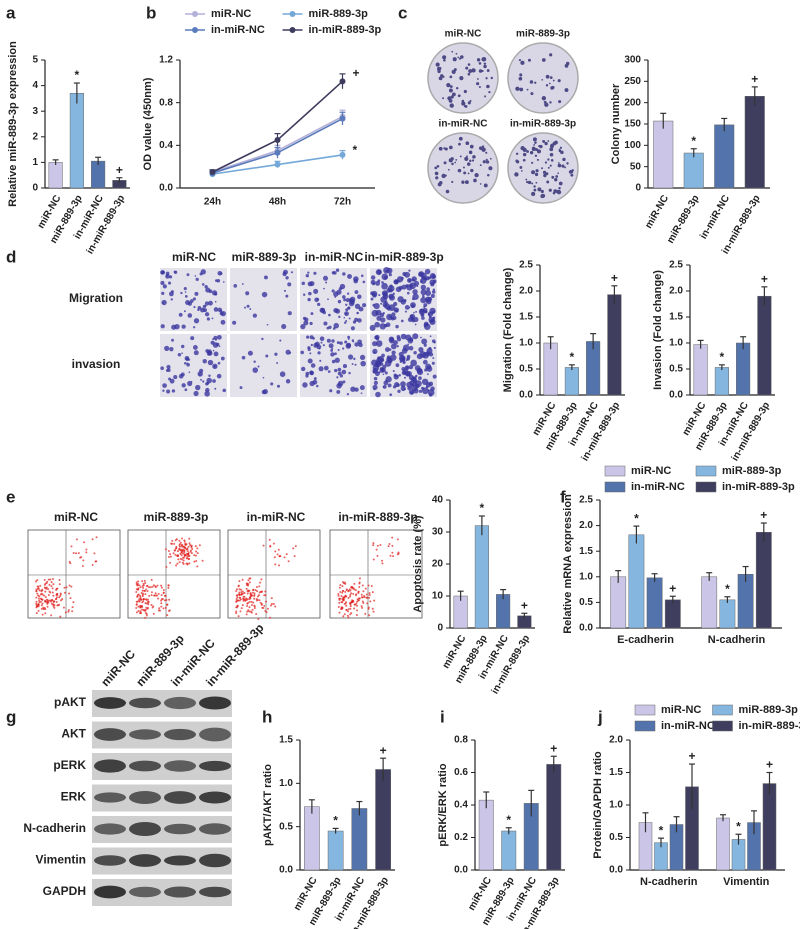  I want to click on row-label: Migration, so click(96, 298).